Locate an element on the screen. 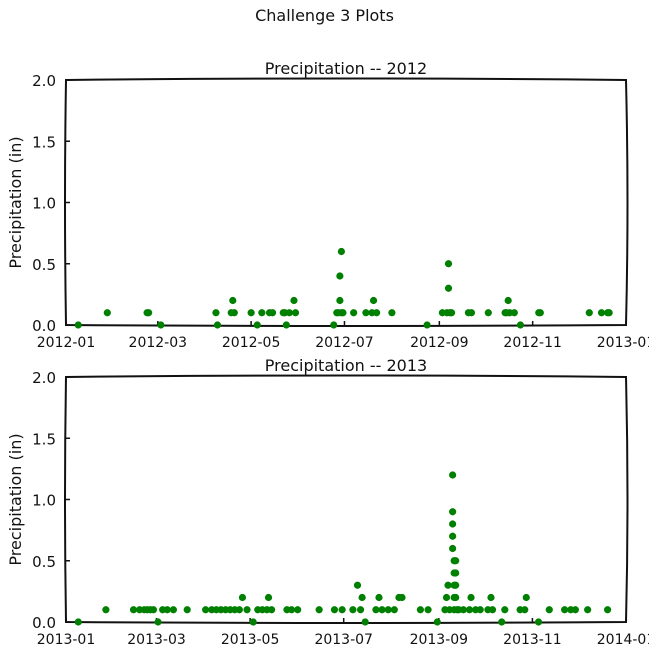 The height and width of the screenshot is (660, 649). y-tick-label: 1.5 is located at coordinates (44, 439).